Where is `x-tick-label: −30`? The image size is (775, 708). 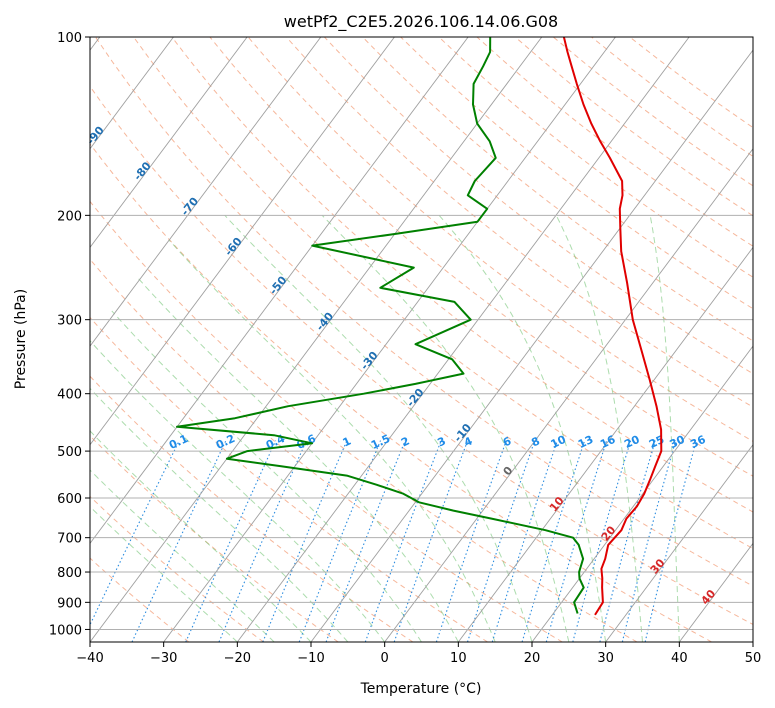 x-tick-label: −30 is located at coordinates (163, 658).